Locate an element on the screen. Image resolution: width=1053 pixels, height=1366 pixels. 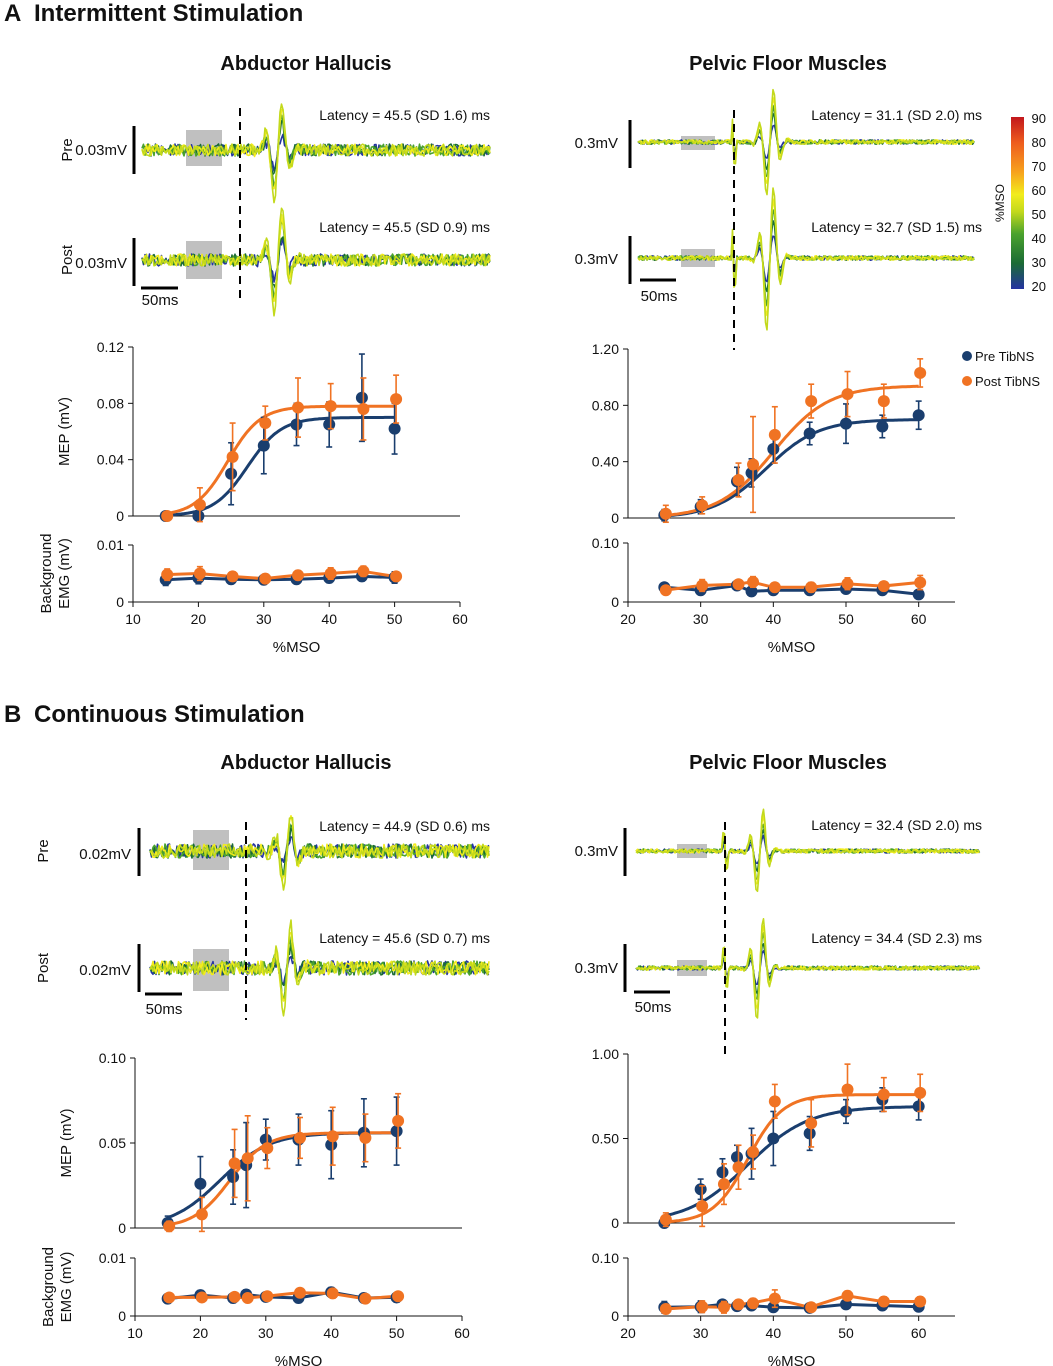
legend: Pre TibNS Post TibNS is located at coordinates (1001, 369).